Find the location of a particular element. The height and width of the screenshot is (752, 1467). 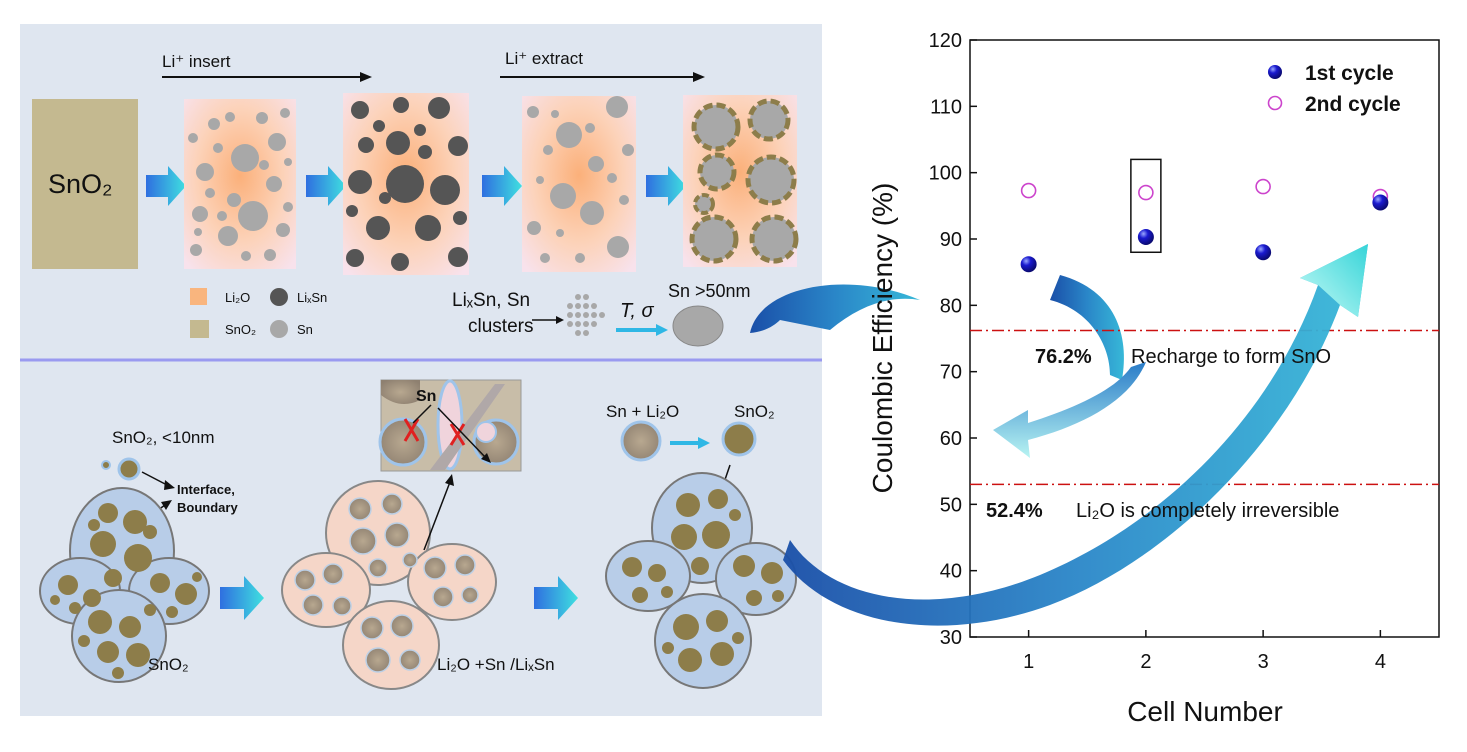

x-tick-label: 1 is located at coordinates (1028, 662).